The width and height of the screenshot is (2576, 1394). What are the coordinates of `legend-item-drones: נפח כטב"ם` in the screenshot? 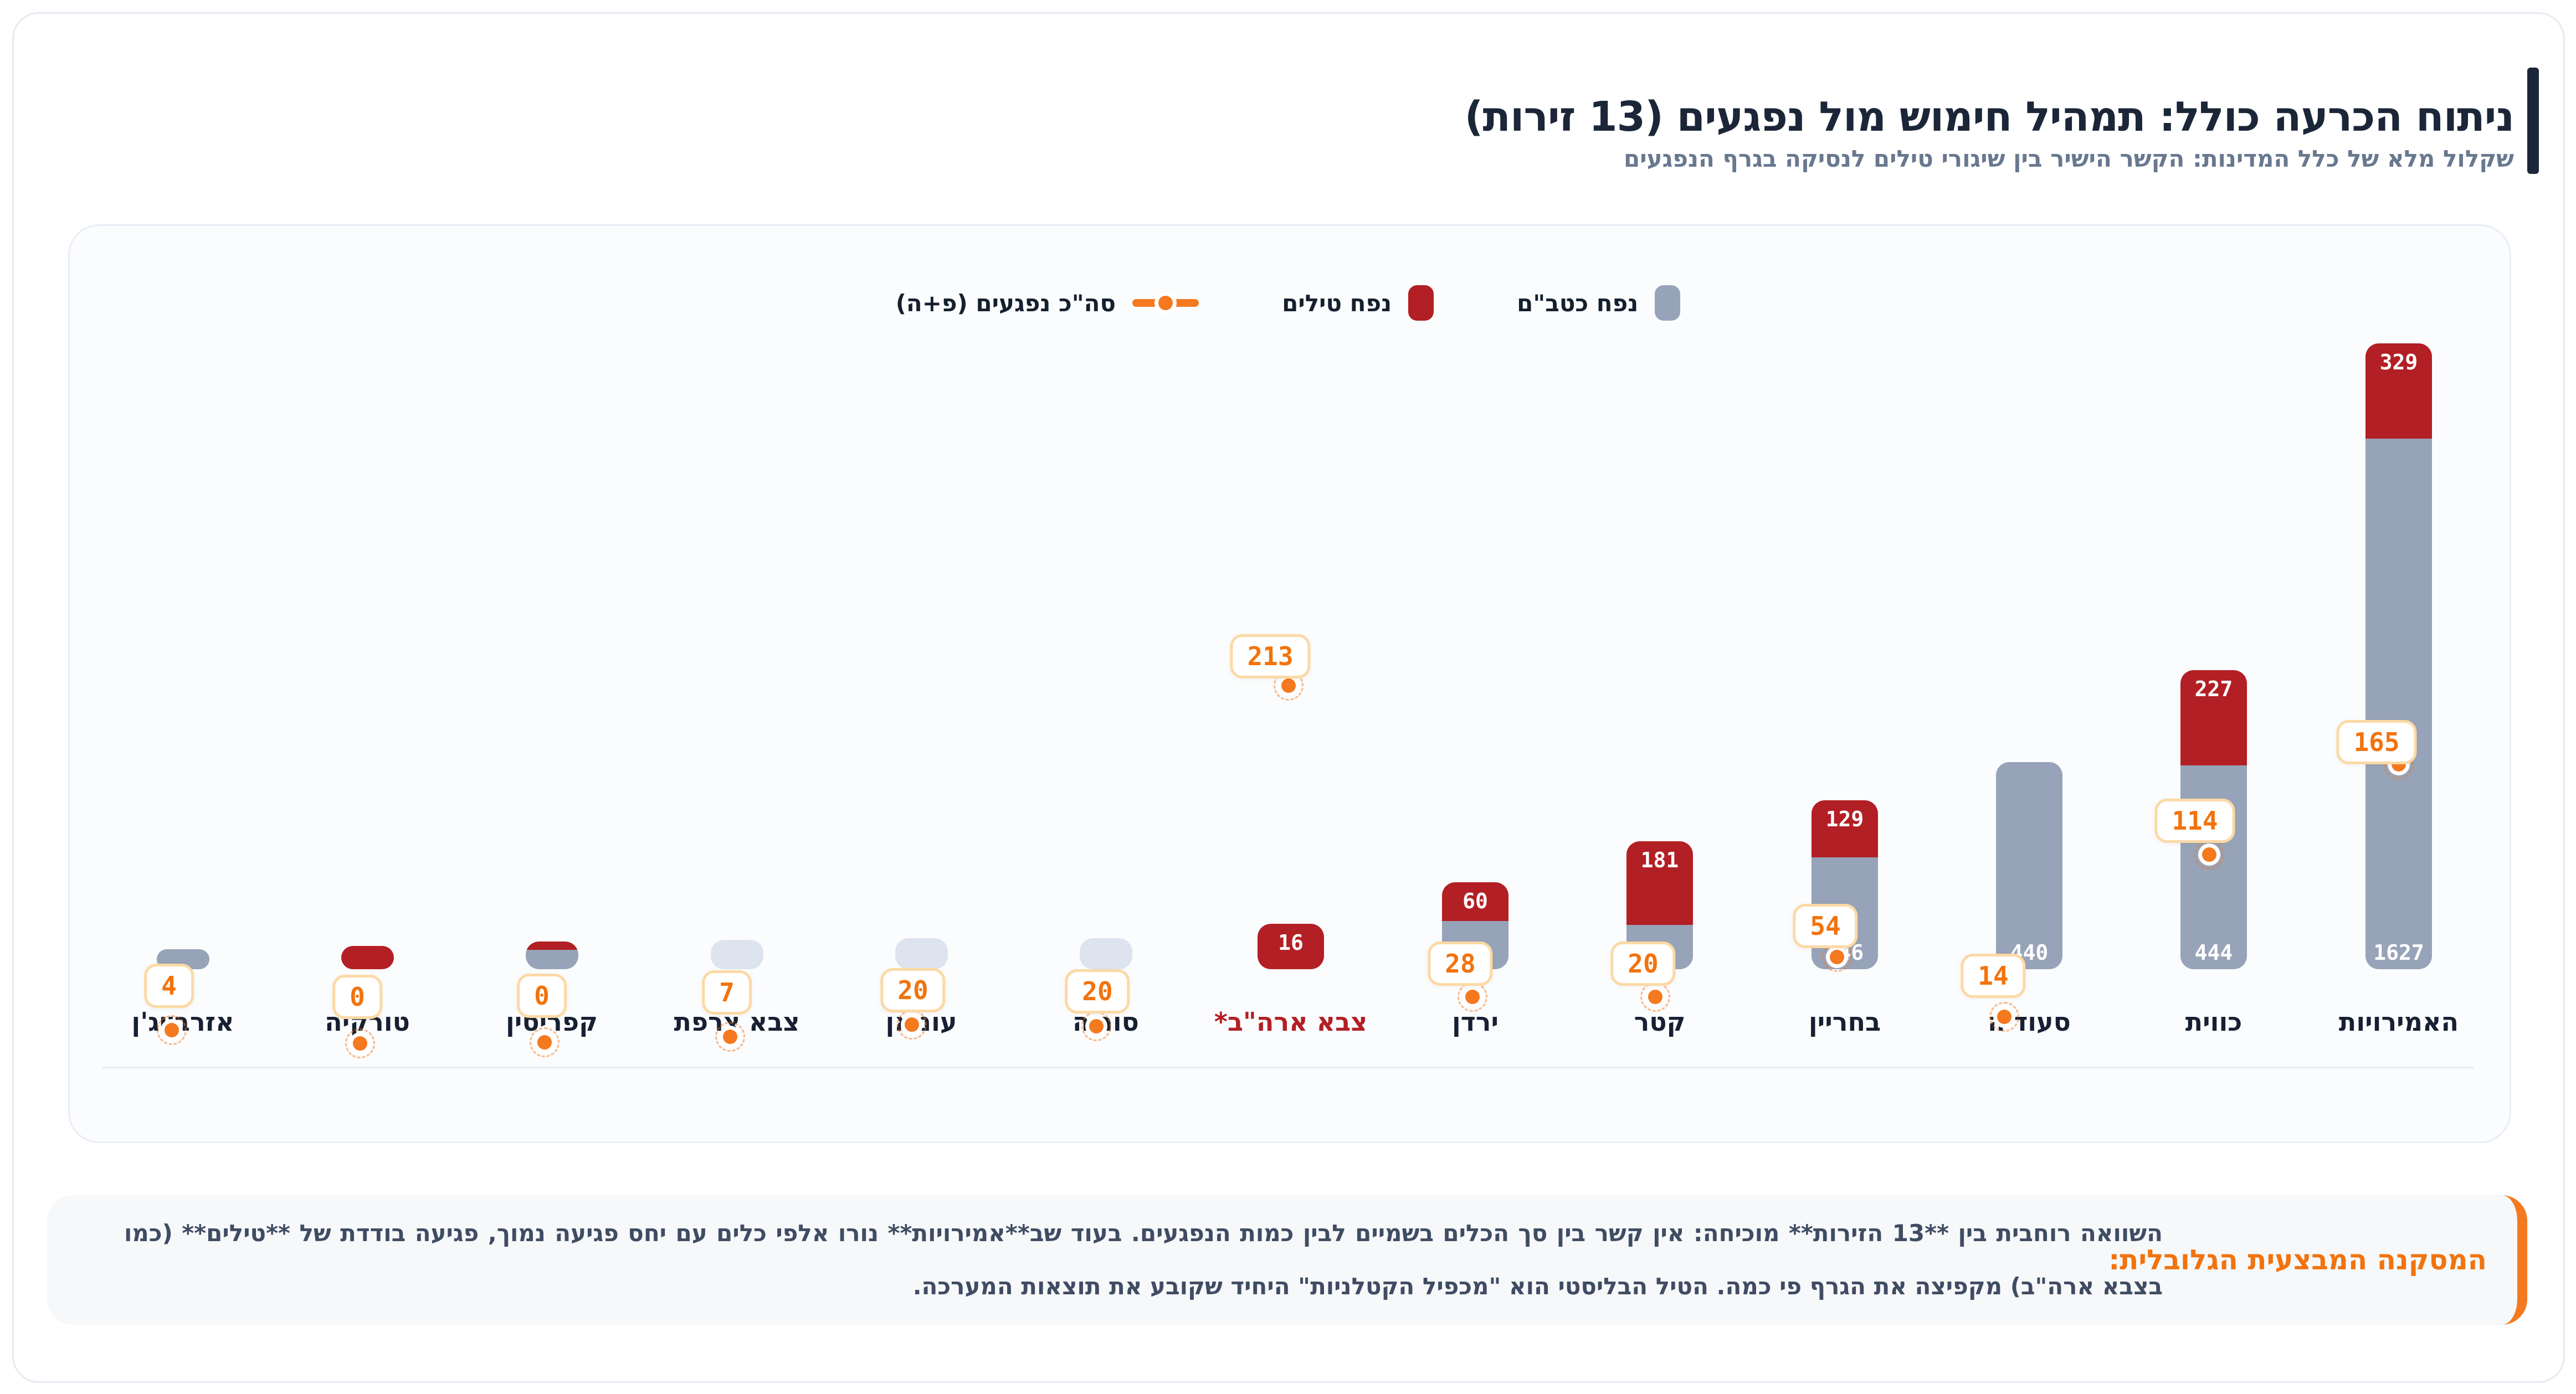 It's located at (1599, 303).